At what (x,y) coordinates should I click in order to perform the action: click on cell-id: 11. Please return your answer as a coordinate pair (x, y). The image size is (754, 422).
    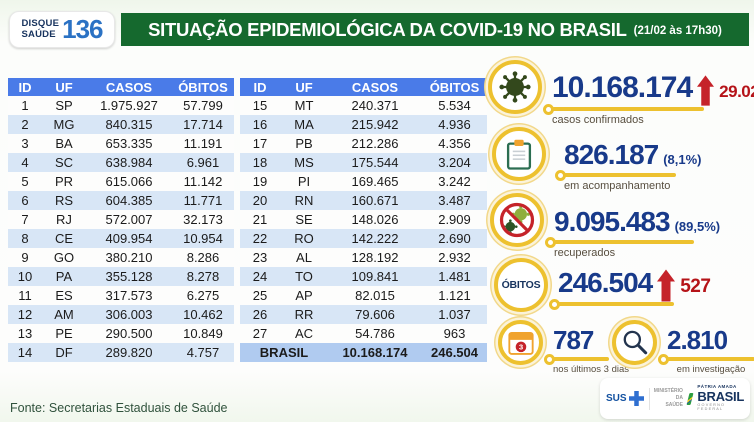
    Looking at the image, I should click on (25, 295).